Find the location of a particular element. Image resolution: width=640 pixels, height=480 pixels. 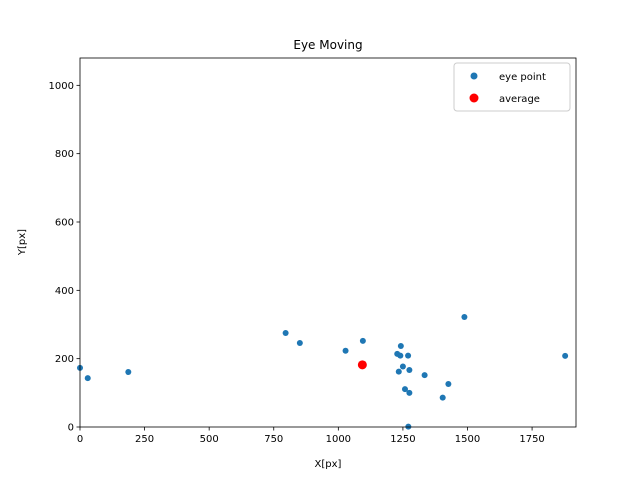

x-tick-label: 1500 is located at coordinates (467, 439).